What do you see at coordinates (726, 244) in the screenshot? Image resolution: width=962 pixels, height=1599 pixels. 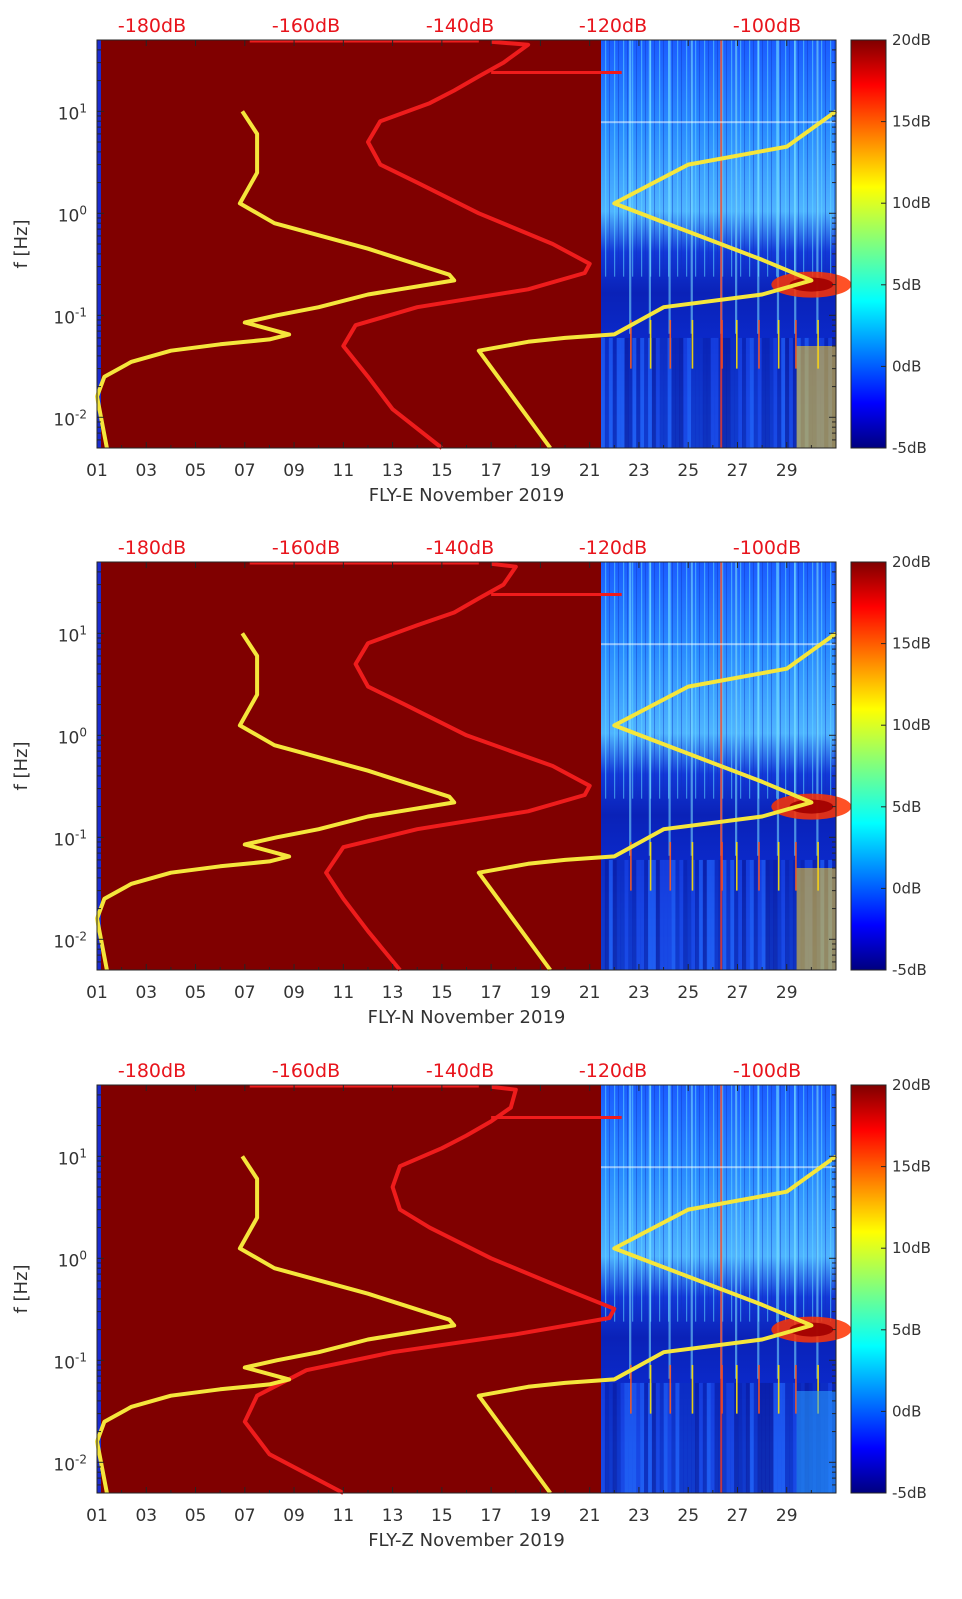 I see `spectrogram` at bounding box center [726, 244].